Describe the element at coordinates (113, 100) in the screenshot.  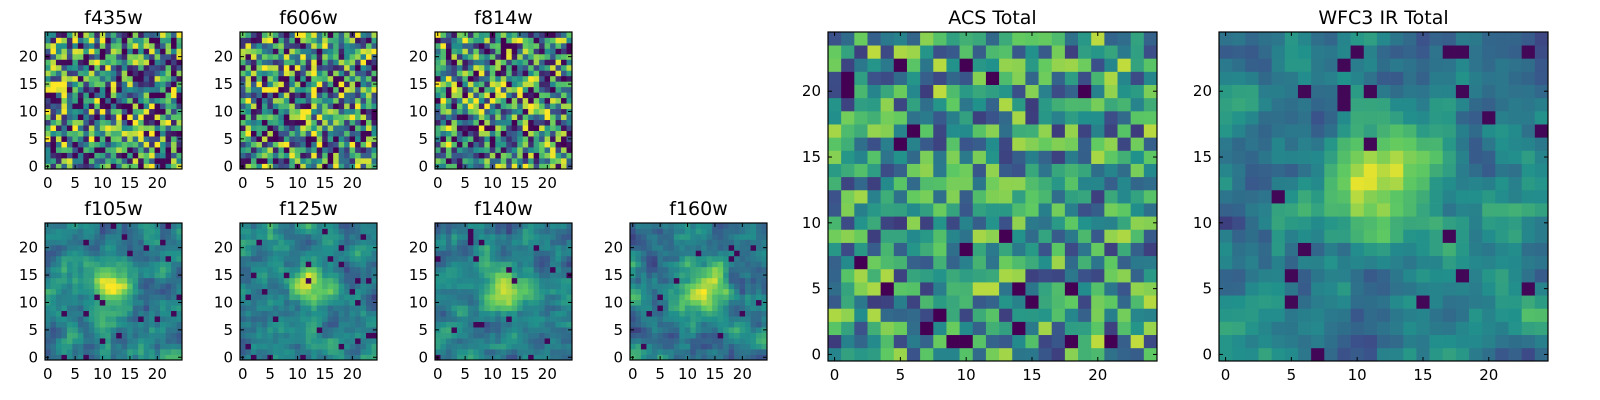
I see `axes-frame` at that location.